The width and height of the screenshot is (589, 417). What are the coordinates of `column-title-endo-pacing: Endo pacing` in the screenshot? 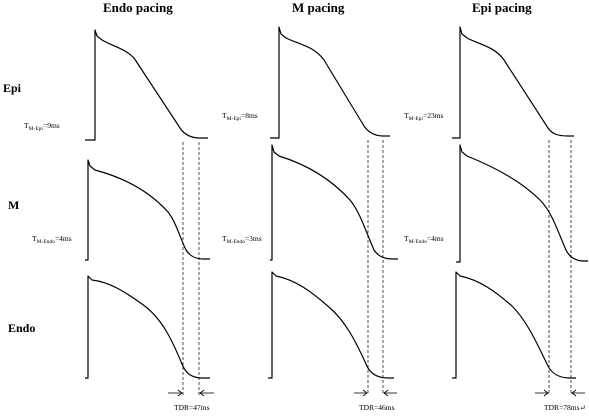 It's located at (138, 7).